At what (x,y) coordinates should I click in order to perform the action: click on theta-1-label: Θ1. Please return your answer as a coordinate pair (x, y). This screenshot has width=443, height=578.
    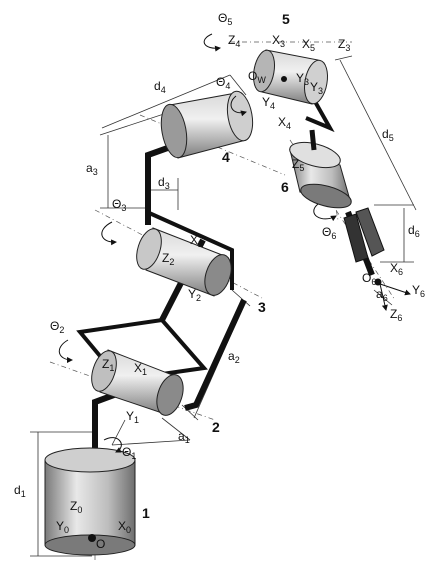
    Looking at the image, I should click on (129, 453).